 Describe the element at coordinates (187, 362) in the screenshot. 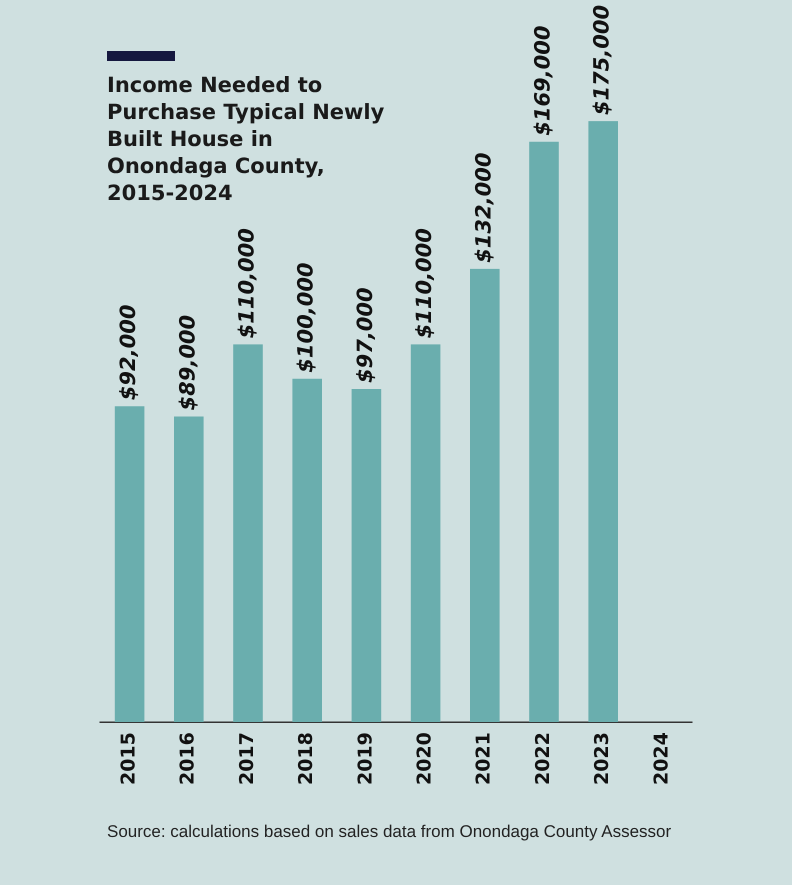

I see `data-label: $89,000` at that location.